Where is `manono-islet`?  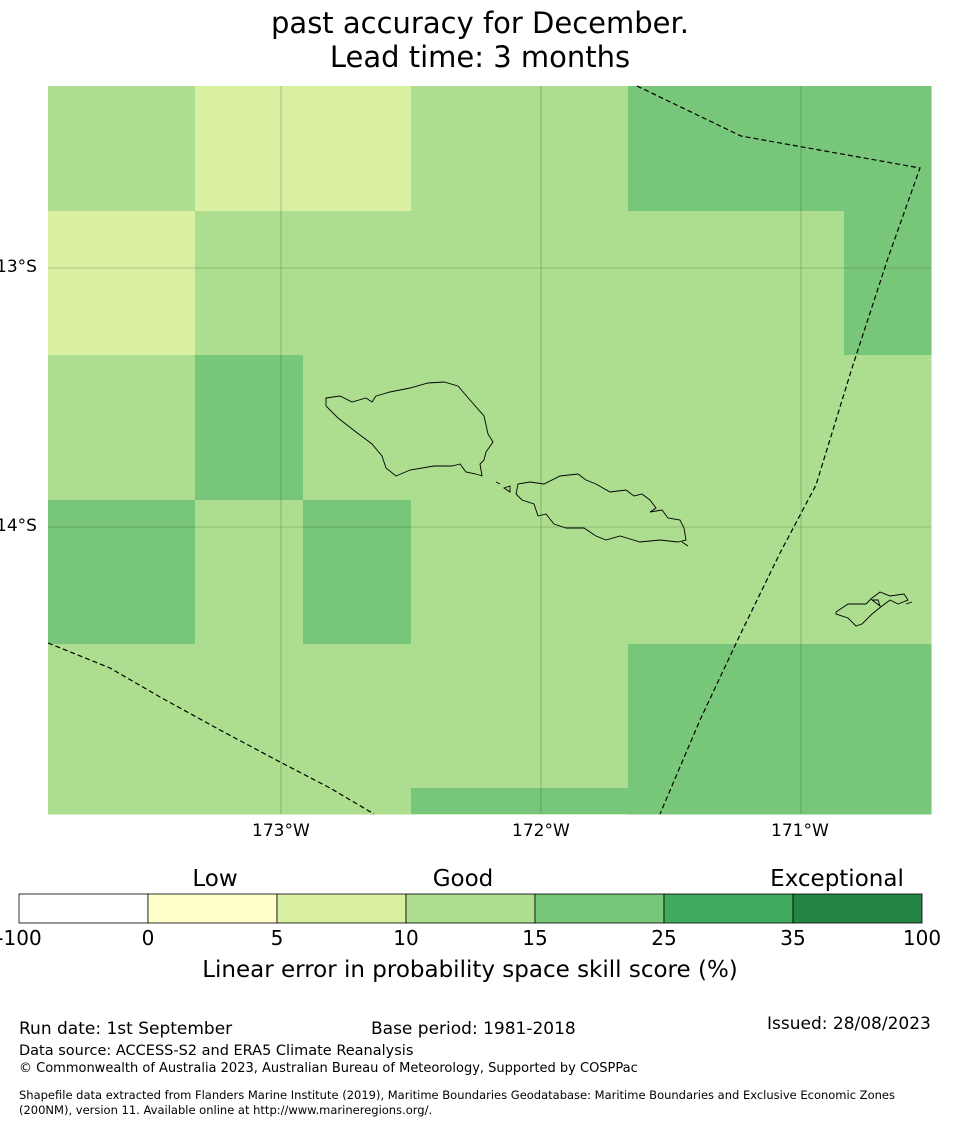
manono-islet is located at coordinates (506, 489).